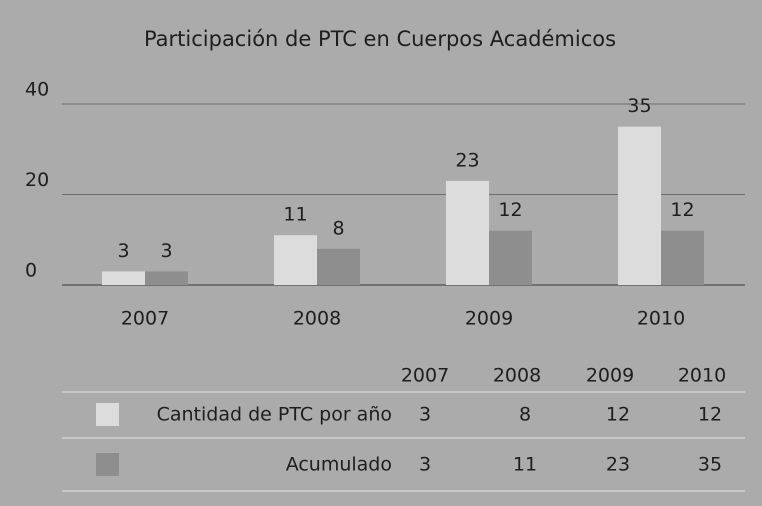 This screenshot has width=762, height=506. Describe the element at coordinates (338, 228) in the screenshot. I see `data-label: 8` at that location.